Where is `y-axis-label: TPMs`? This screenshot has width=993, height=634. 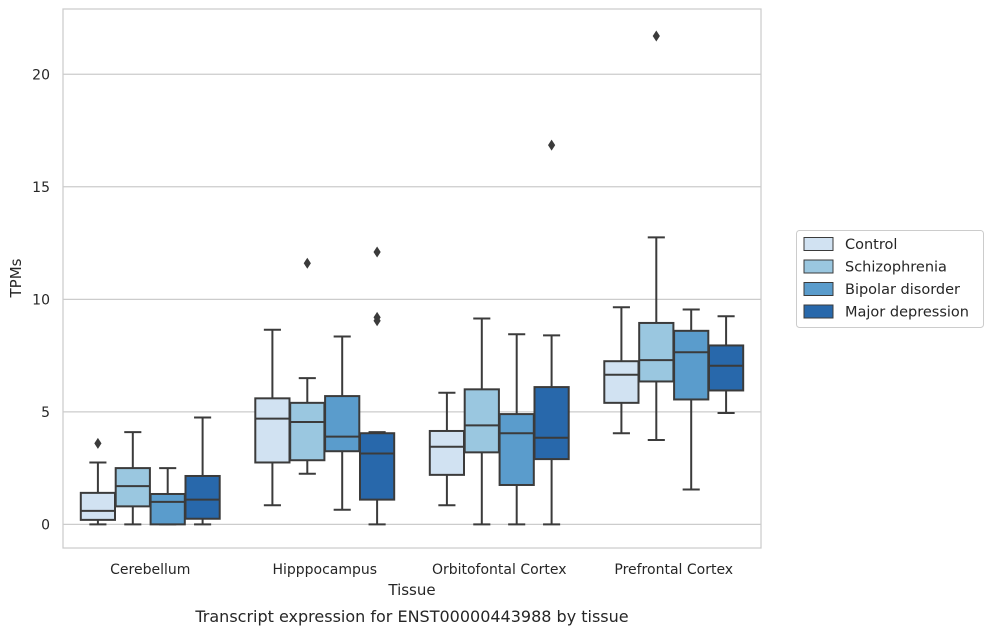 y-axis-label: TPMs is located at coordinates (16, 278).